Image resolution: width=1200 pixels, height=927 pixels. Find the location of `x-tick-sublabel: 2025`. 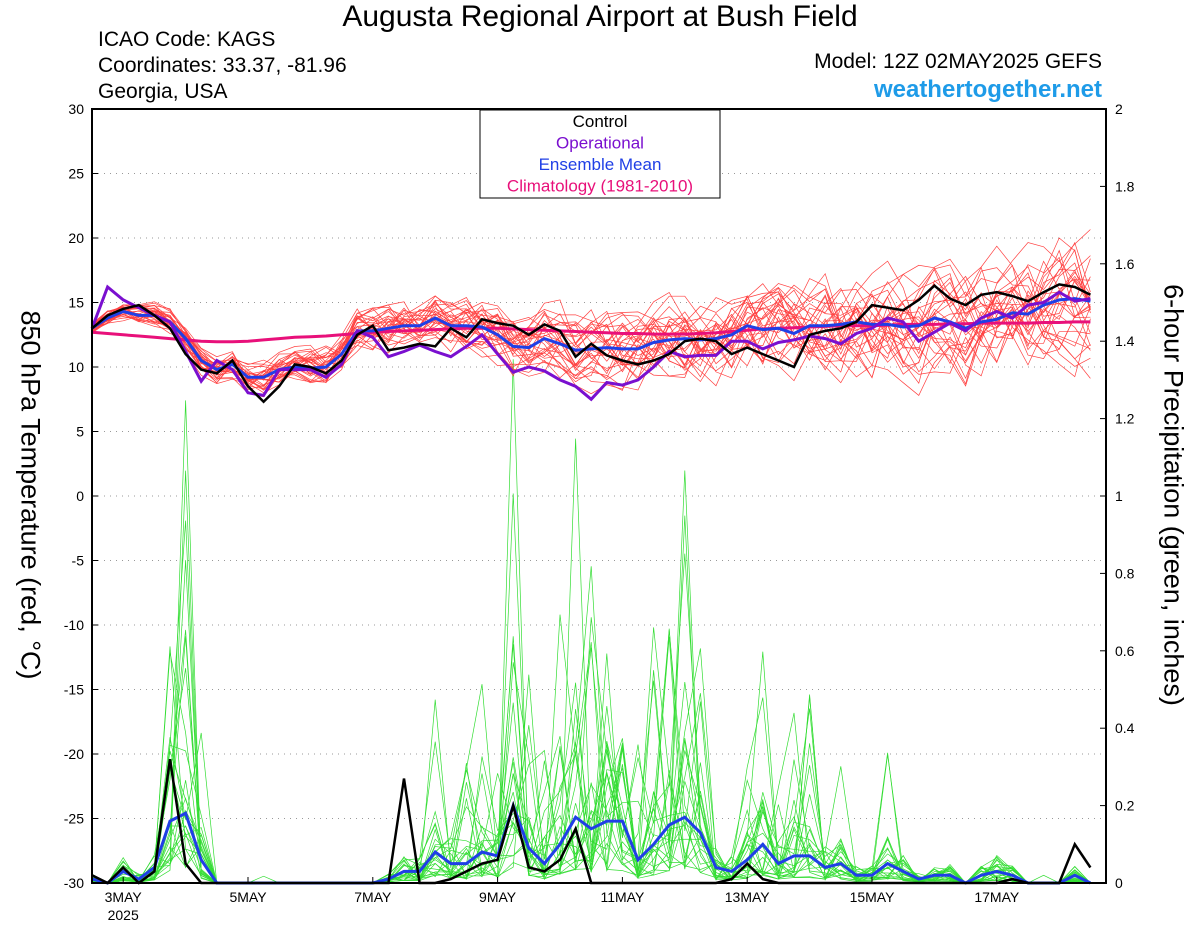

x-tick-sublabel: 2025 is located at coordinates (123, 915).